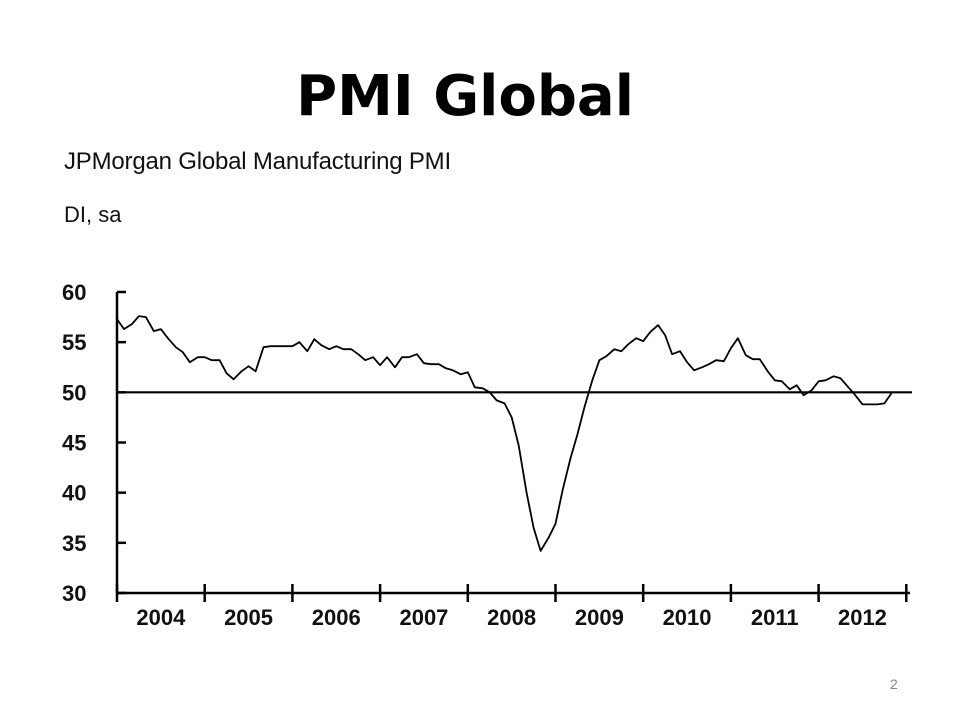 The image size is (960, 720). Describe the element at coordinates (894, 684) in the screenshot. I see `page-number: 2` at that location.